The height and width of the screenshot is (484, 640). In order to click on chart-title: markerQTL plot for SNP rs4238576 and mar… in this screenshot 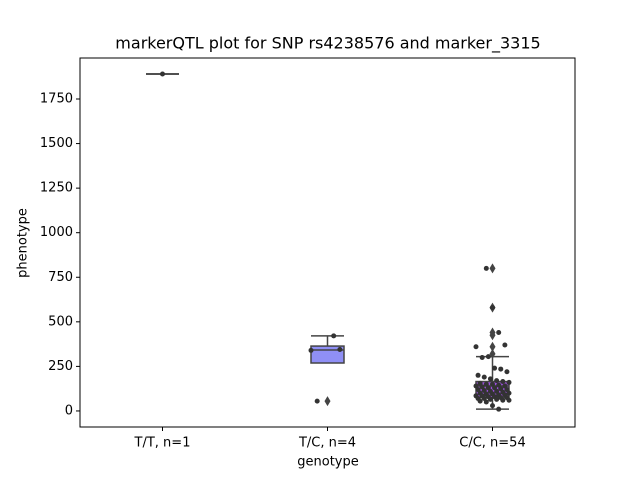, I will do `click(327, 44)`.